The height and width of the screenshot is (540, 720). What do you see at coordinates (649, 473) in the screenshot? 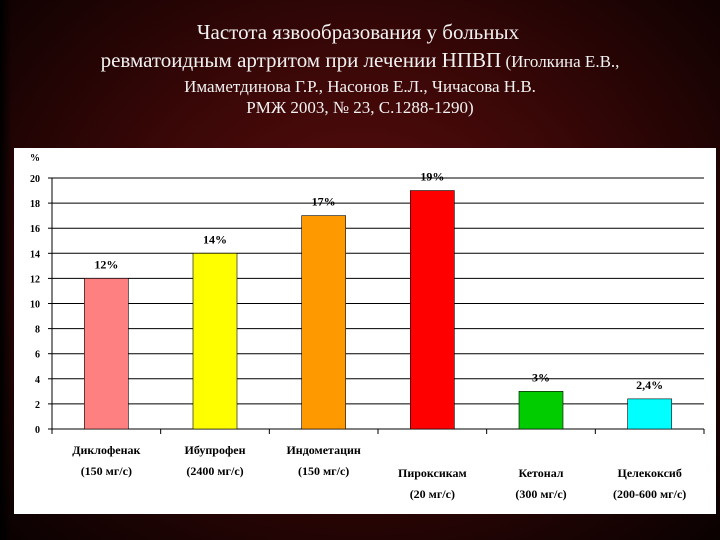
I see `category-label: Целекоксиб` at bounding box center [649, 473].